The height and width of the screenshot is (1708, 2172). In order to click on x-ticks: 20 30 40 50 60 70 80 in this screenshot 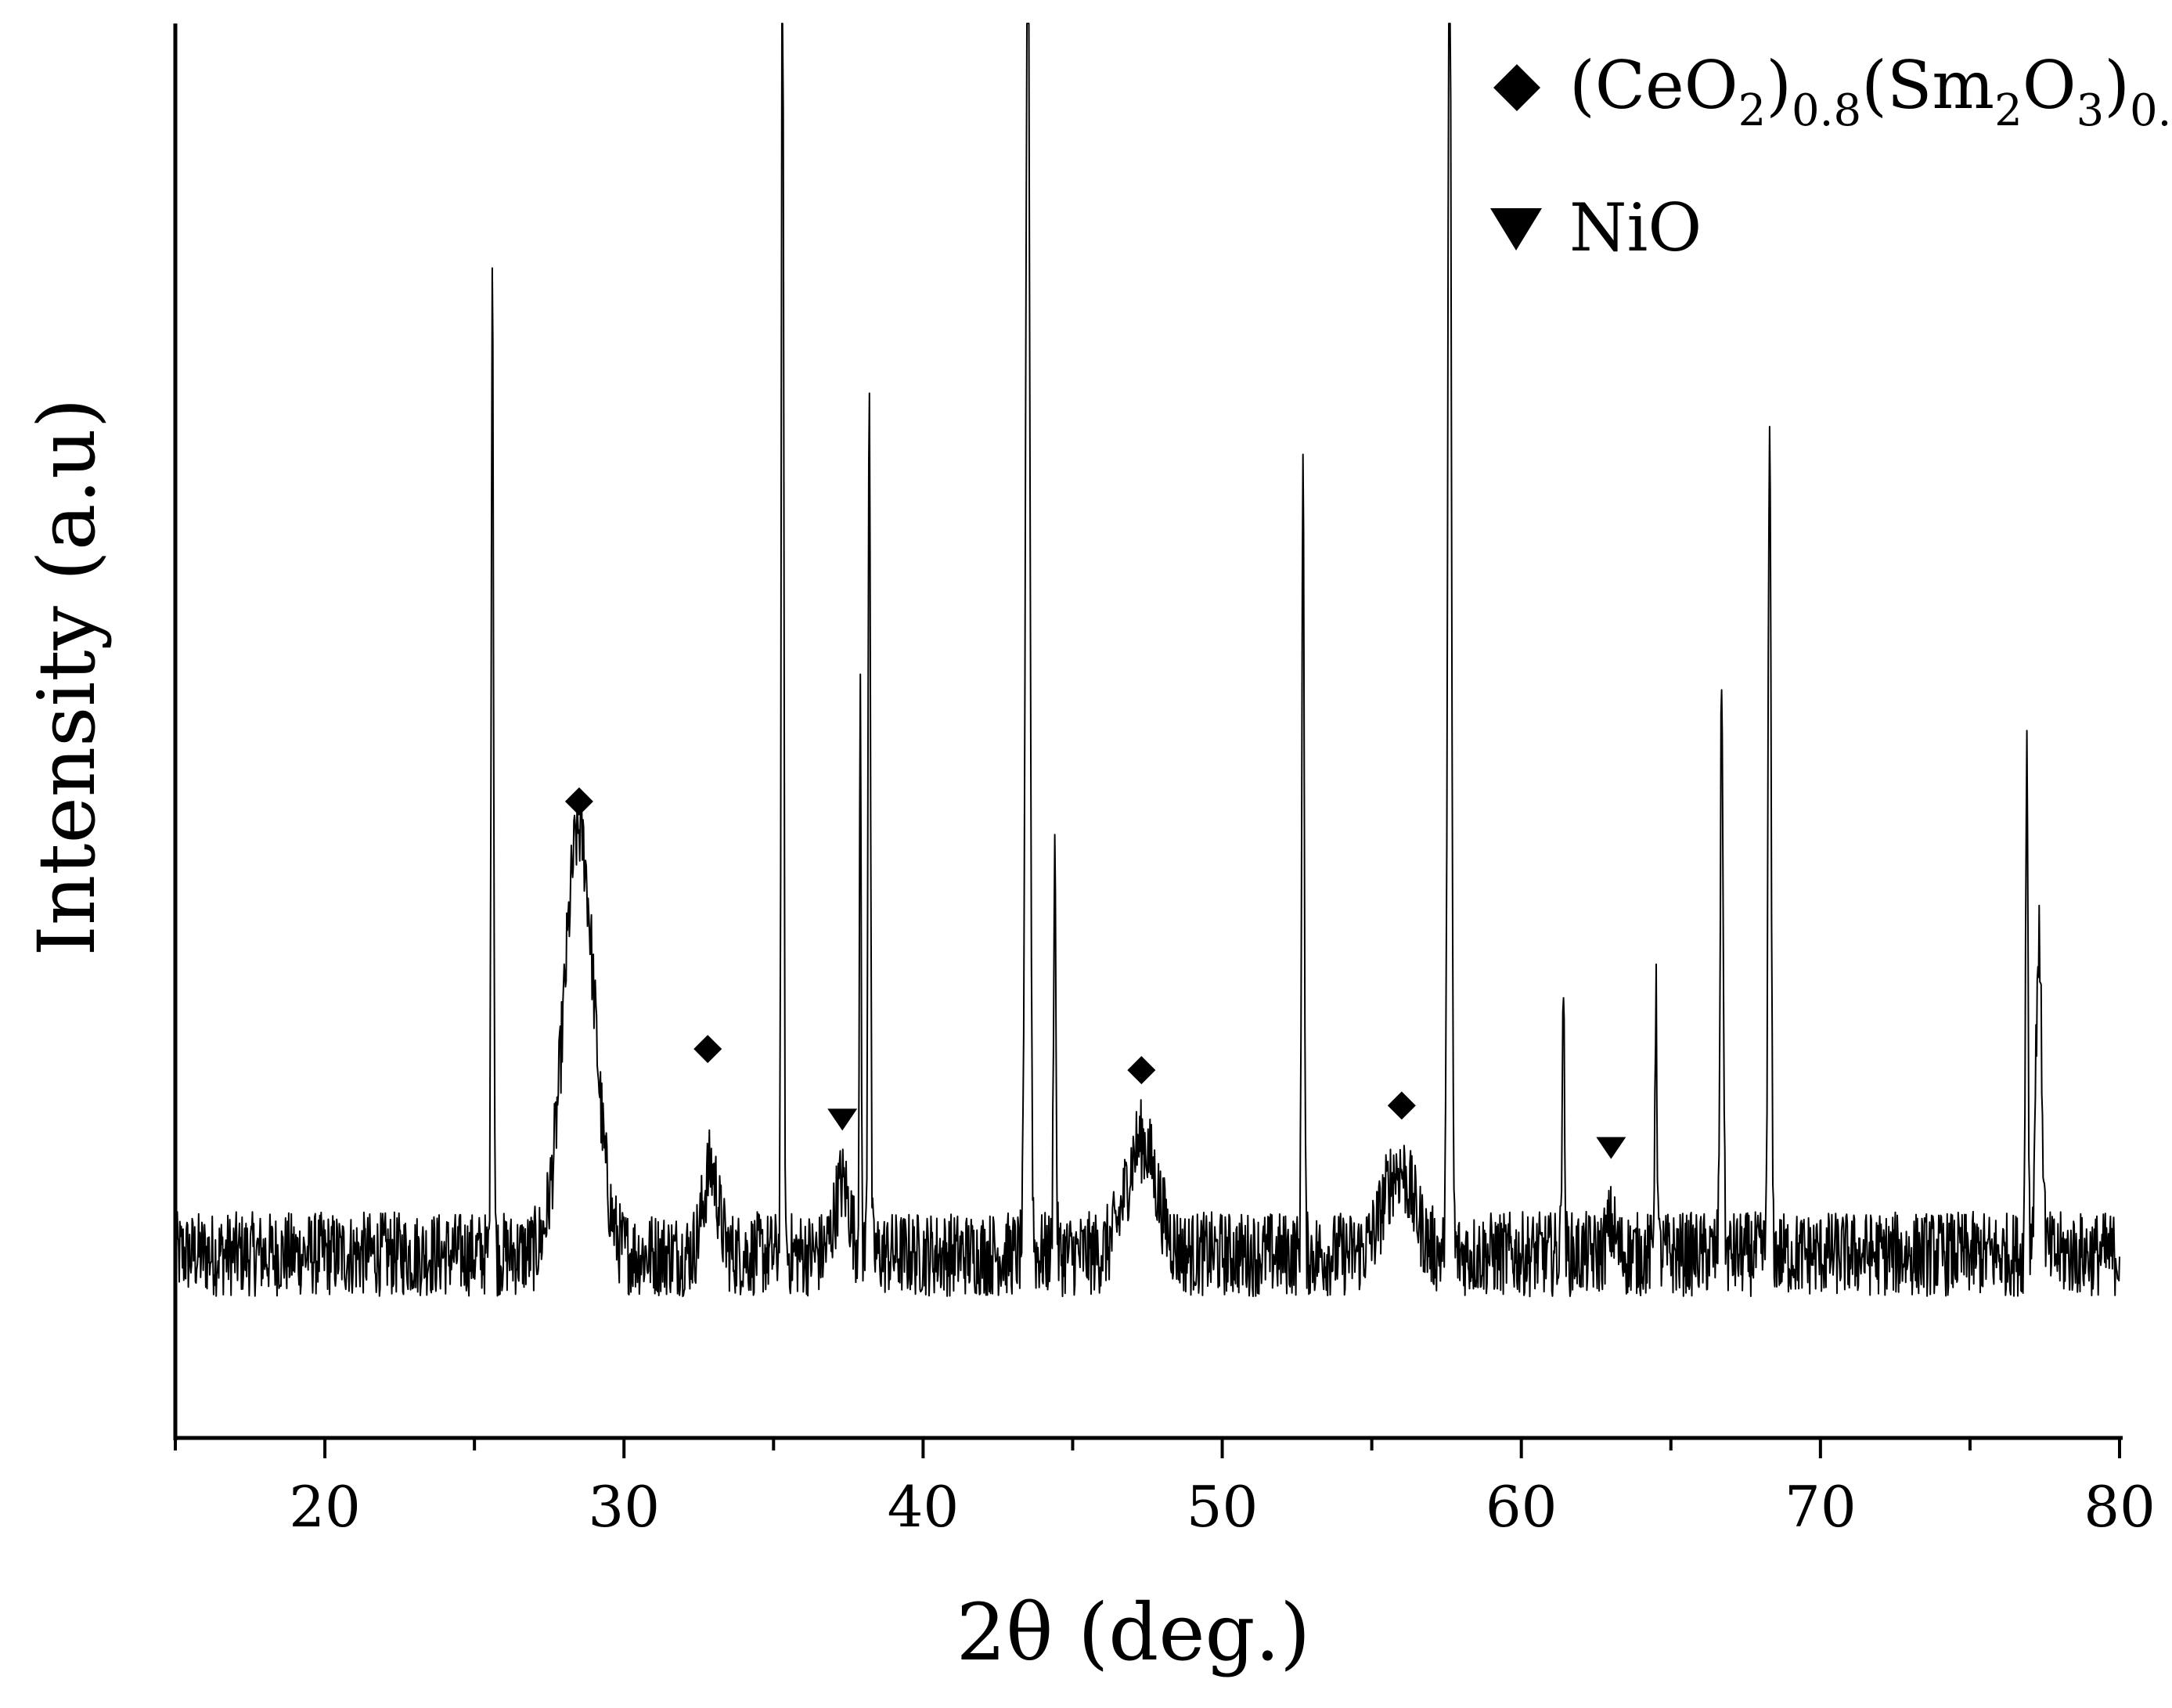, I will do `click(1165, 1489)`.